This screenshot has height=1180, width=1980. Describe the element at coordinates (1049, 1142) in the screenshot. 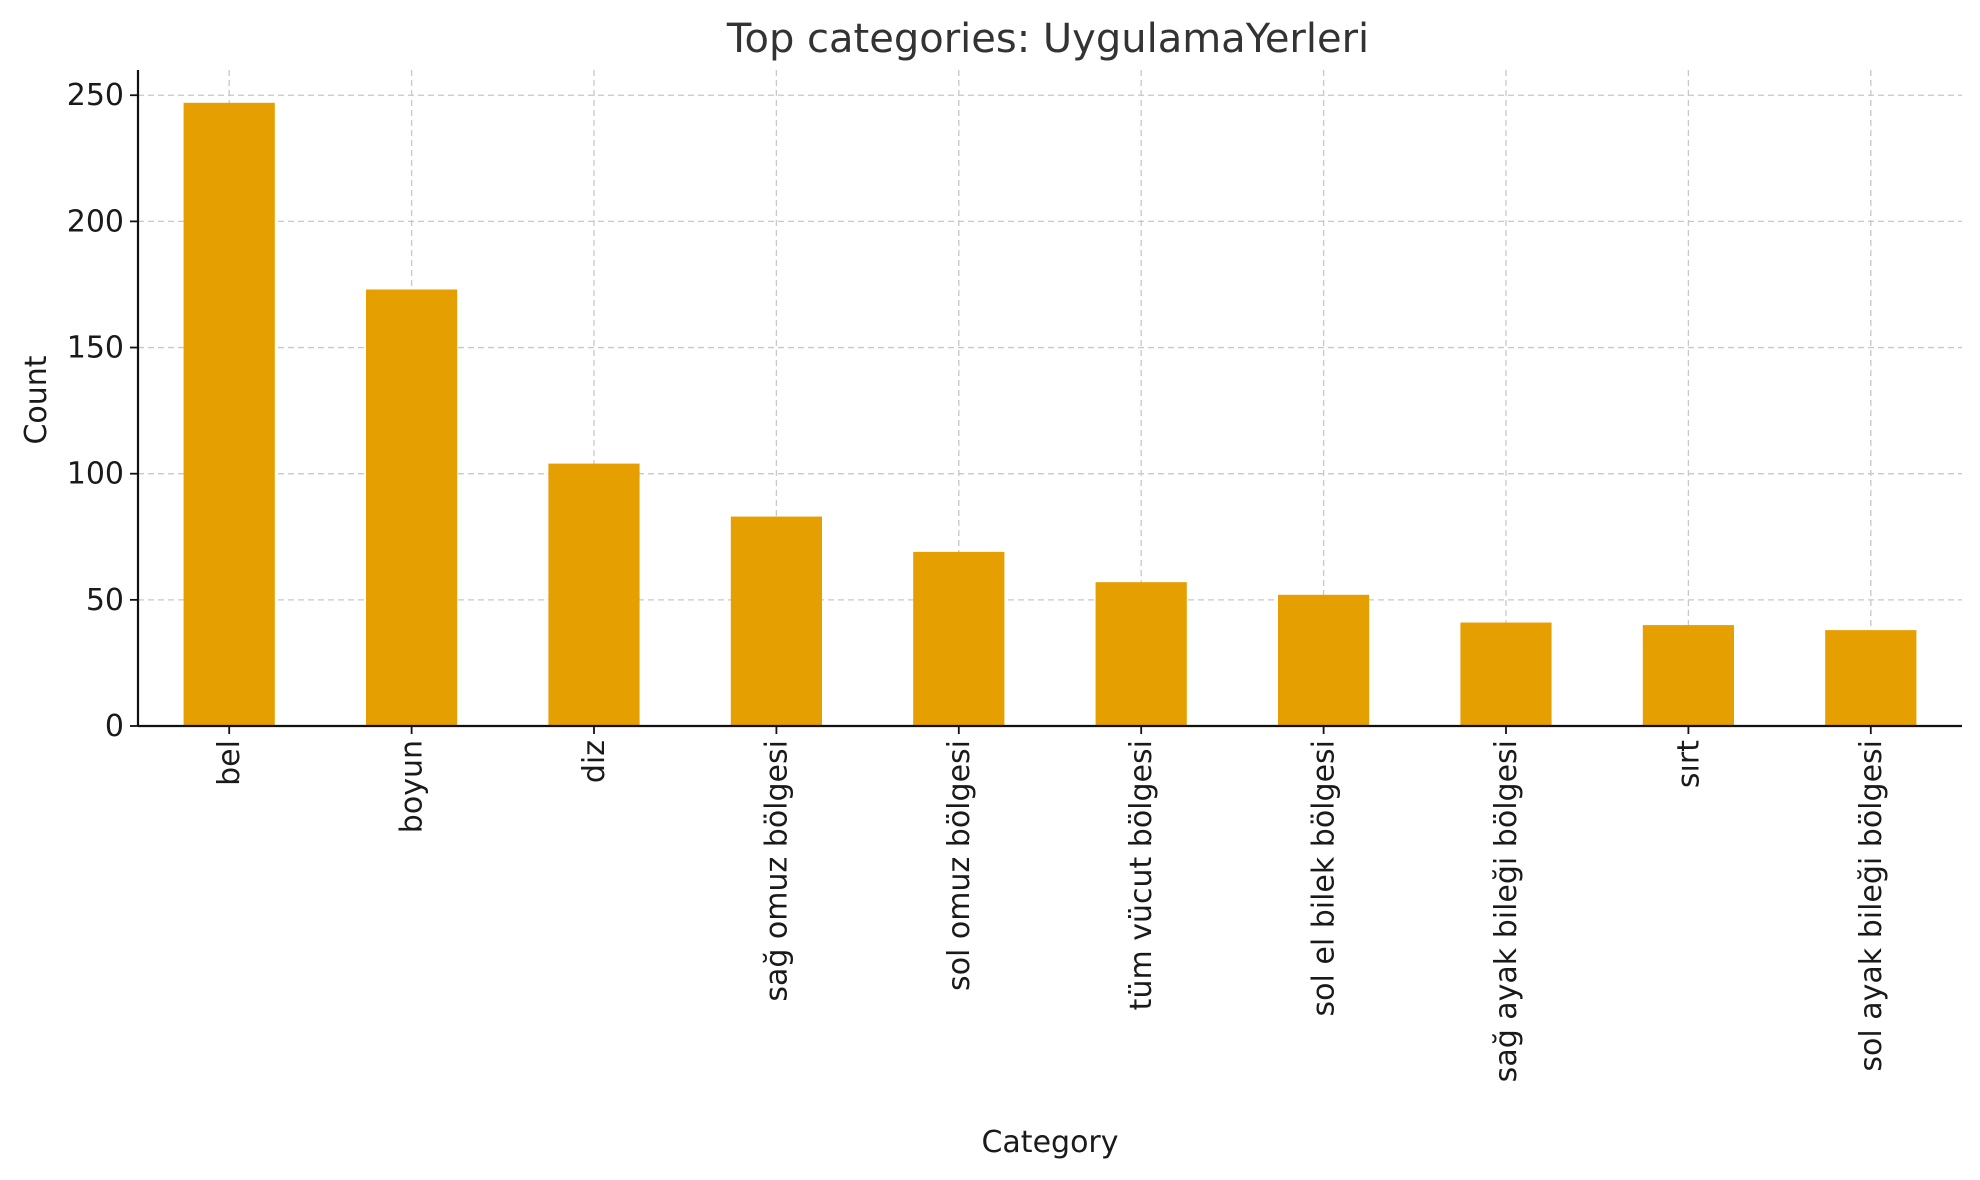

I see `x-axis-label: Category` at that location.